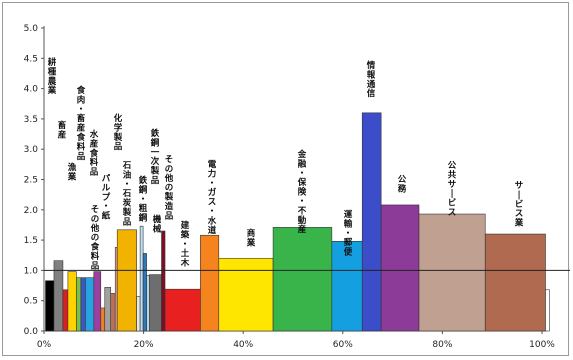  Describe the element at coordinates (127, 194) in the screenshot. I see `bar-label-15: 石油・石炭製品` at that location.